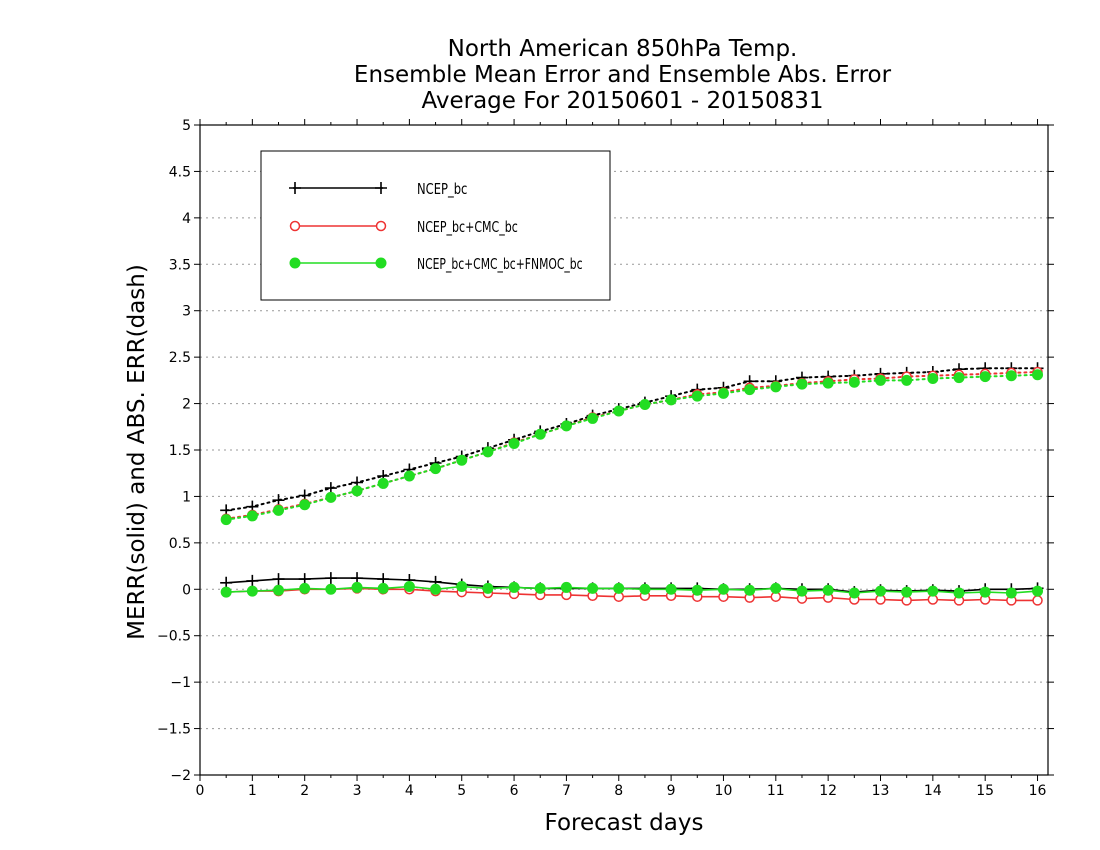 The image size is (1100, 850). I want to click on legend-label-2: NCEP_bc+CMC_bc+FNMOC_bc, so click(500, 264).